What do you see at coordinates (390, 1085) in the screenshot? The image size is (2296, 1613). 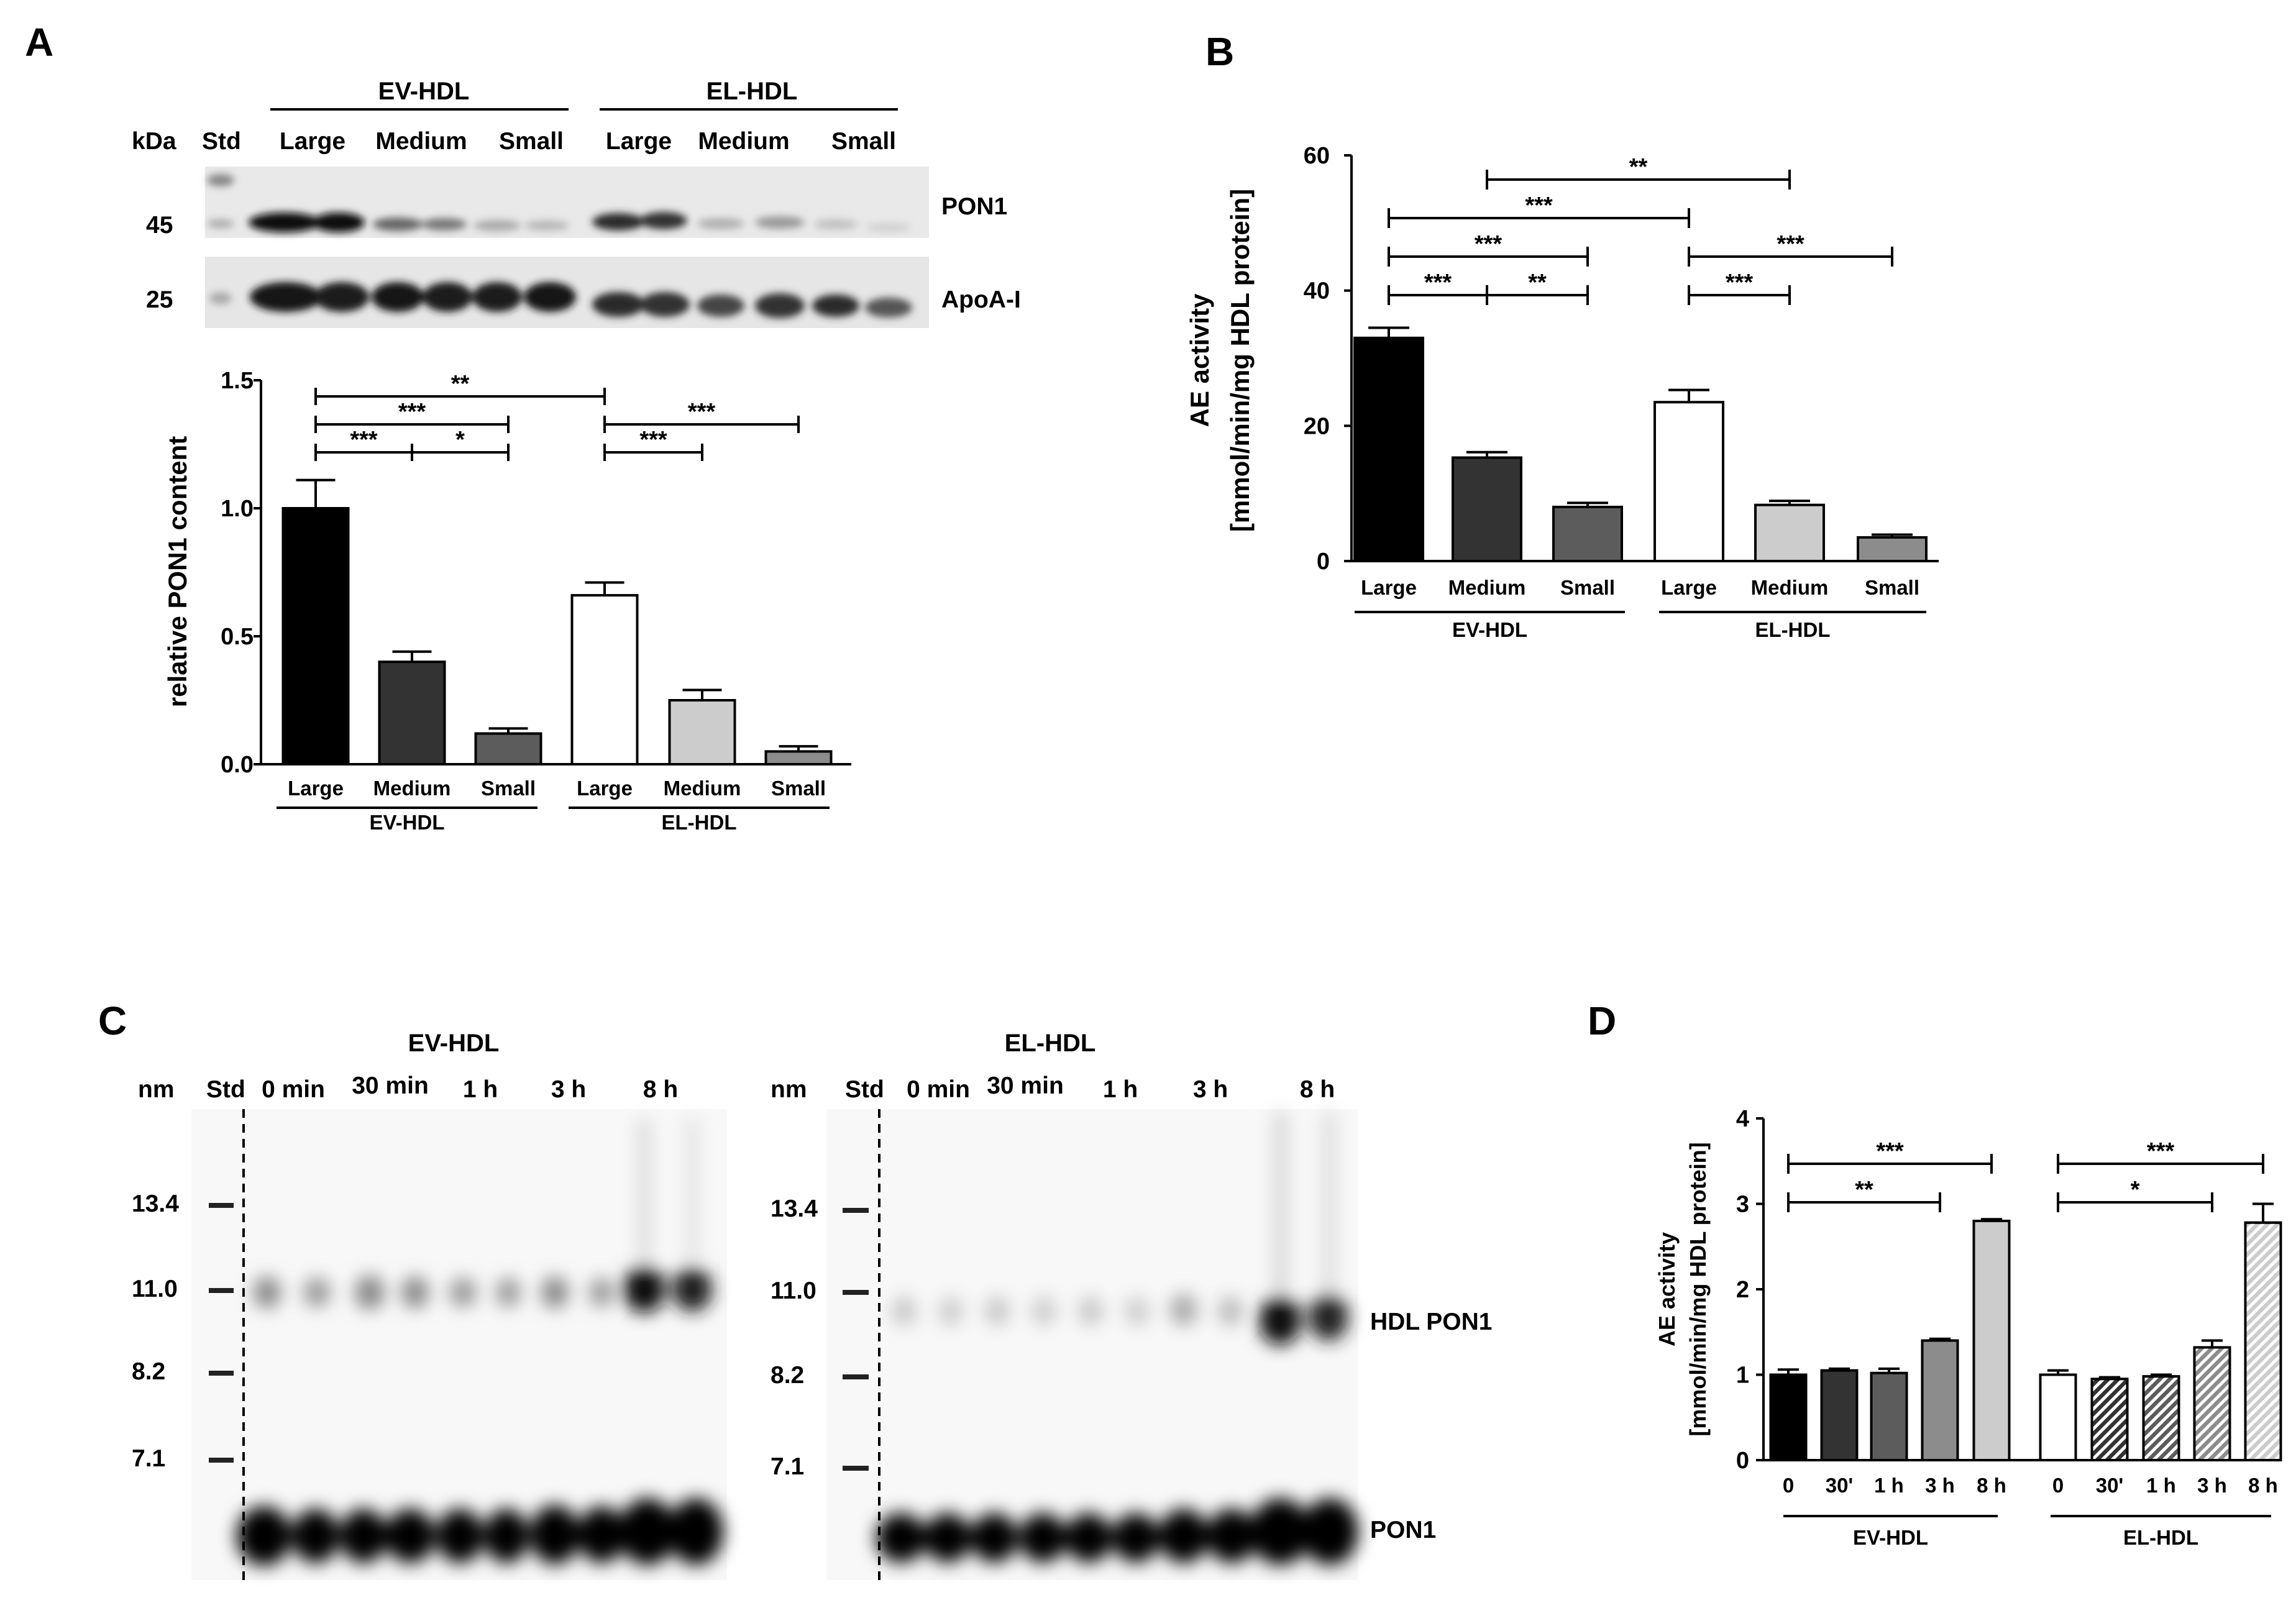 I see `blot-c-left-lane: 30 min` at bounding box center [390, 1085].